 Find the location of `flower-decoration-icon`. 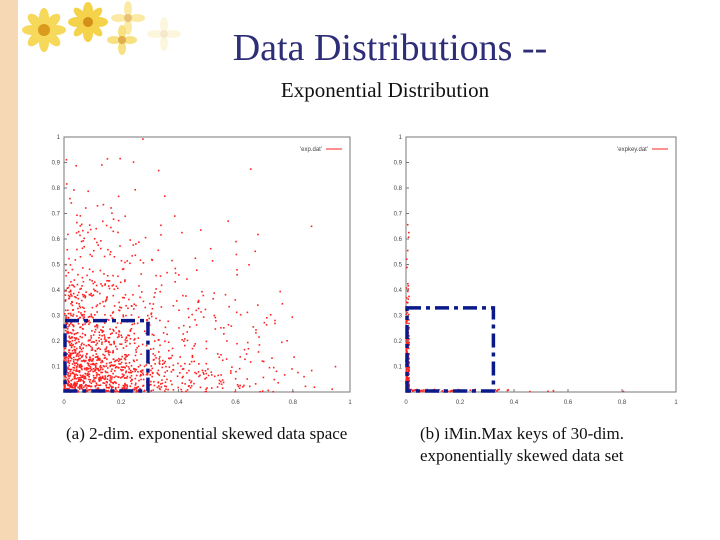

flower-decoration-icon is located at coordinates (101, 28).